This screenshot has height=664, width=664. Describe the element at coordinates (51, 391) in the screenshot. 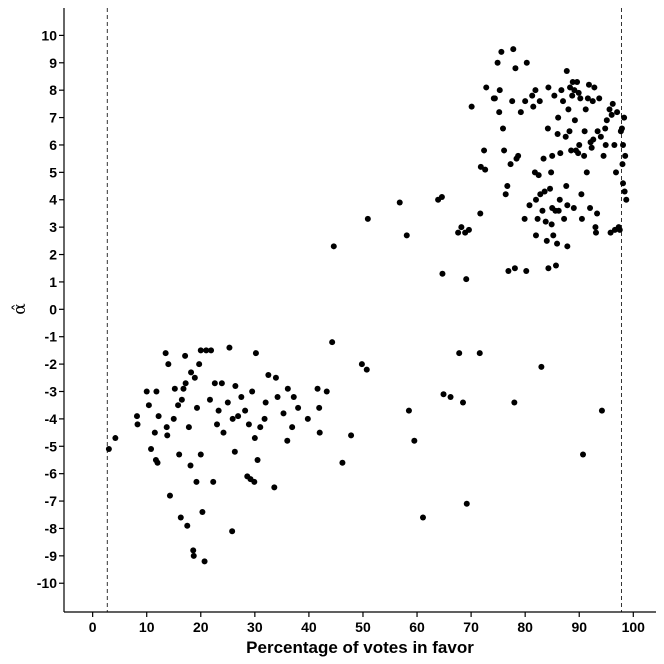

I see `y-tick-label: -3` at that location.